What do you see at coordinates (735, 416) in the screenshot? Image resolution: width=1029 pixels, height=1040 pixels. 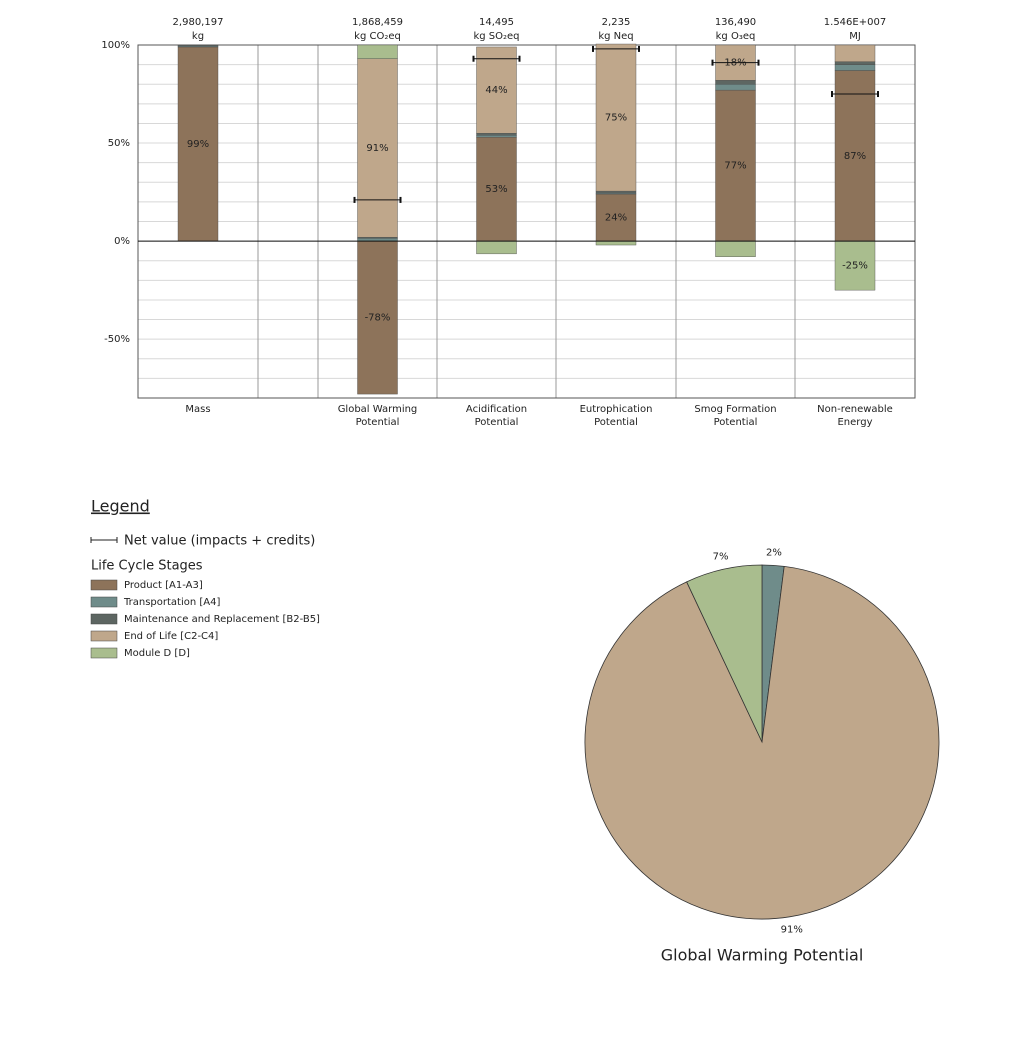 I see `x-tick-label: Smog Formation Potential` at bounding box center [735, 416].